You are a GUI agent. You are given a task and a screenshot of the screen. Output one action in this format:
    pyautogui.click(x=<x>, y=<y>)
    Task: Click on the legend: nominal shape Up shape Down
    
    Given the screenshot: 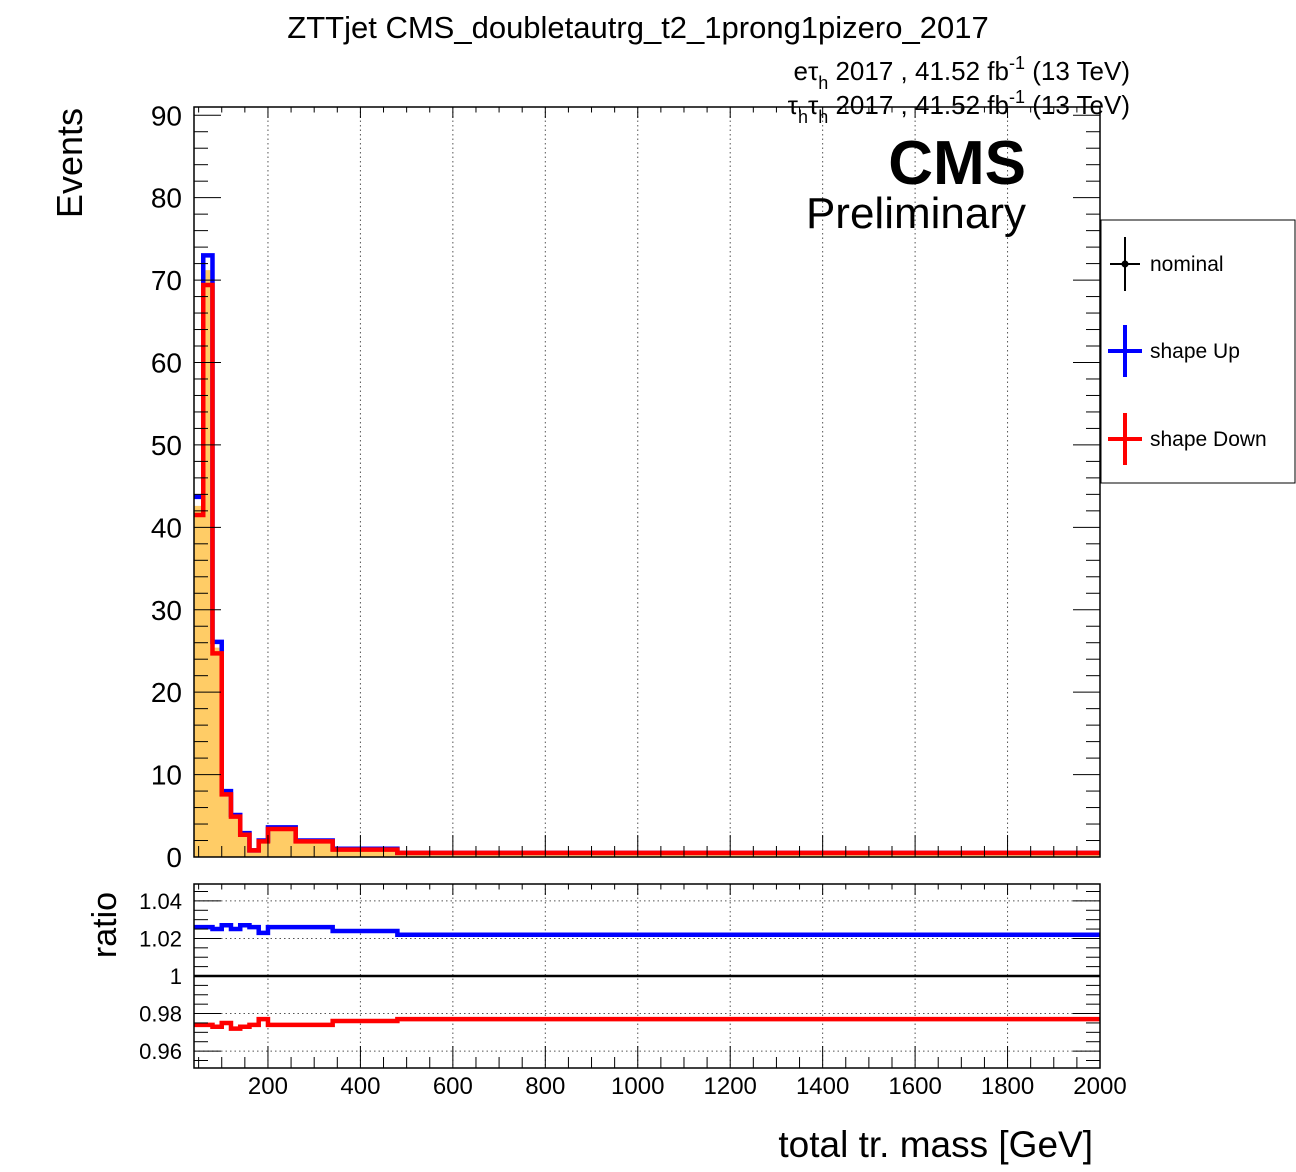 What is the action you would take?
    pyautogui.click(x=1198, y=351)
    